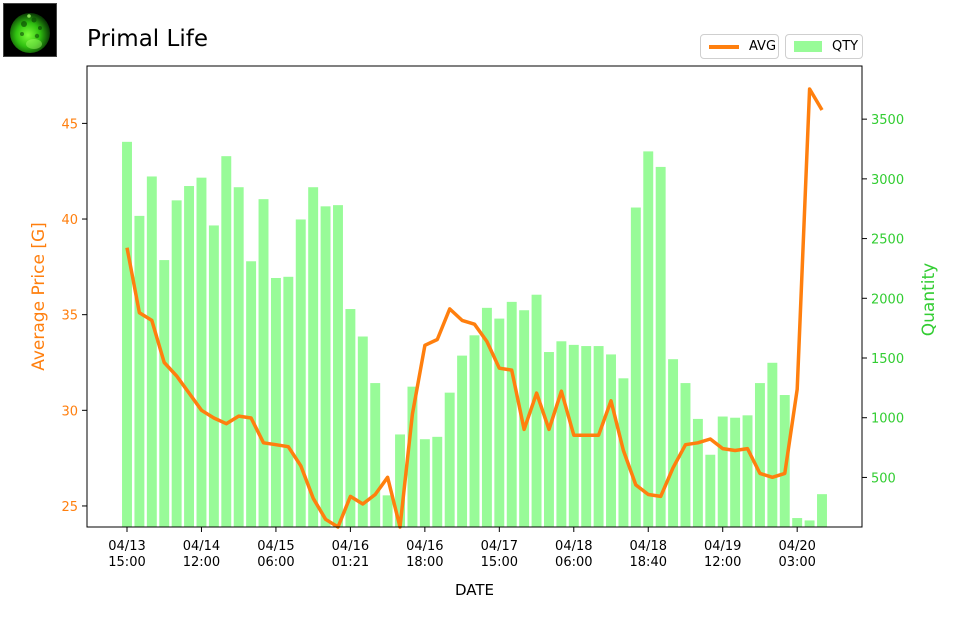 The height and width of the screenshot is (627, 967). Describe the element at coordinates (808, 46) in the screenshot. I see `legend-qty-bar-swatch` at that location.